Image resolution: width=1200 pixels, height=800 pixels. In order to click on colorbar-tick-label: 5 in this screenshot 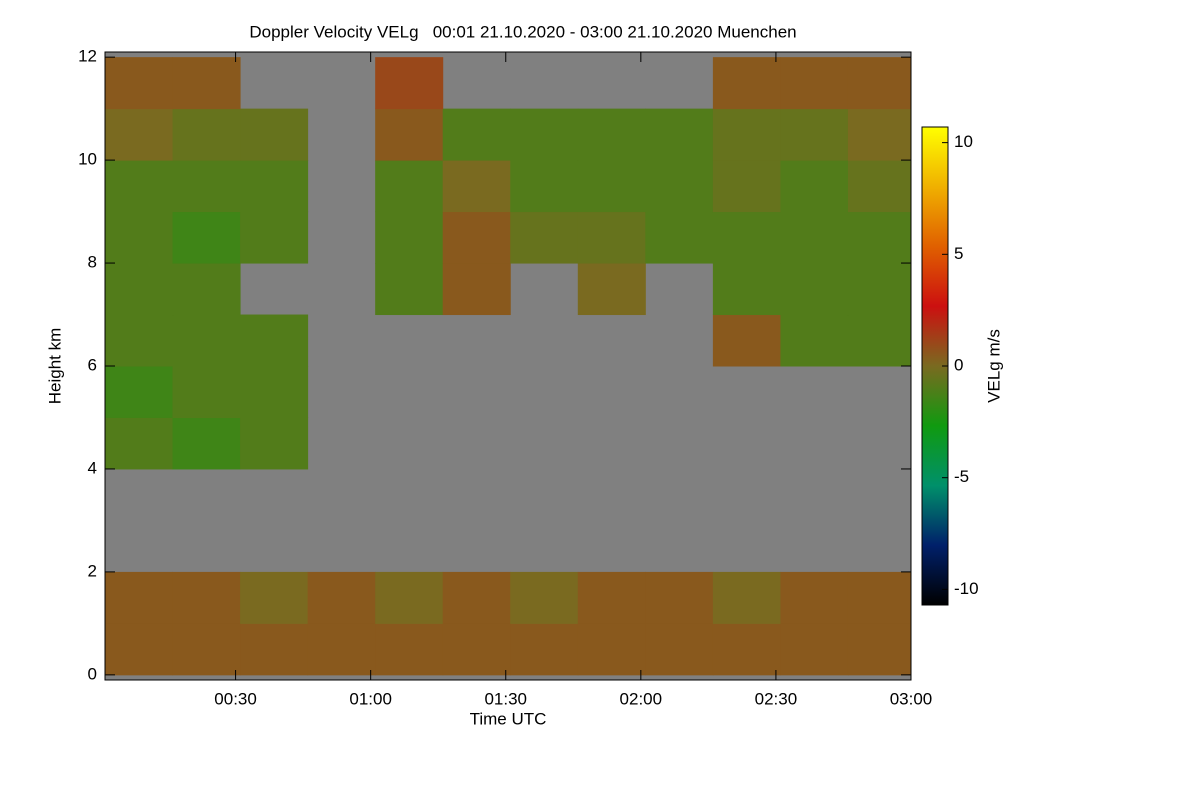, I will do `click(958, 253)`.